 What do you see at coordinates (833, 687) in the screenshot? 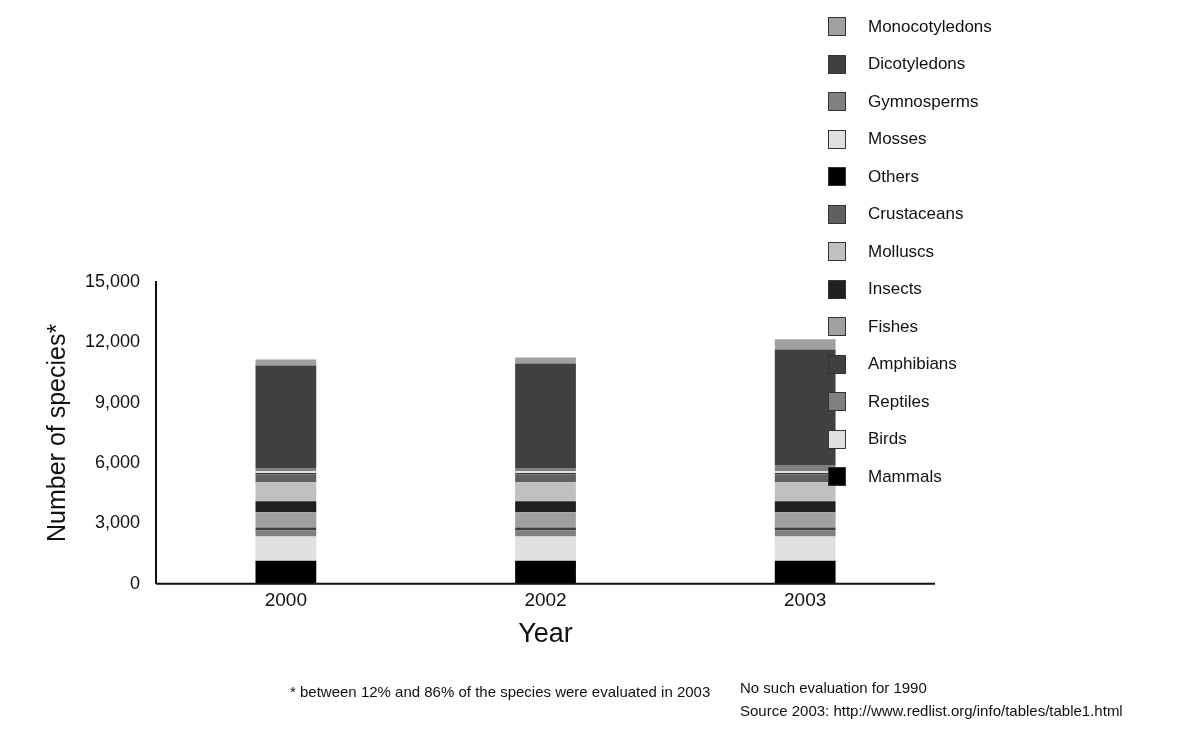
I see `text: No such evaluation for 1990` at bounding box center [833, 687].